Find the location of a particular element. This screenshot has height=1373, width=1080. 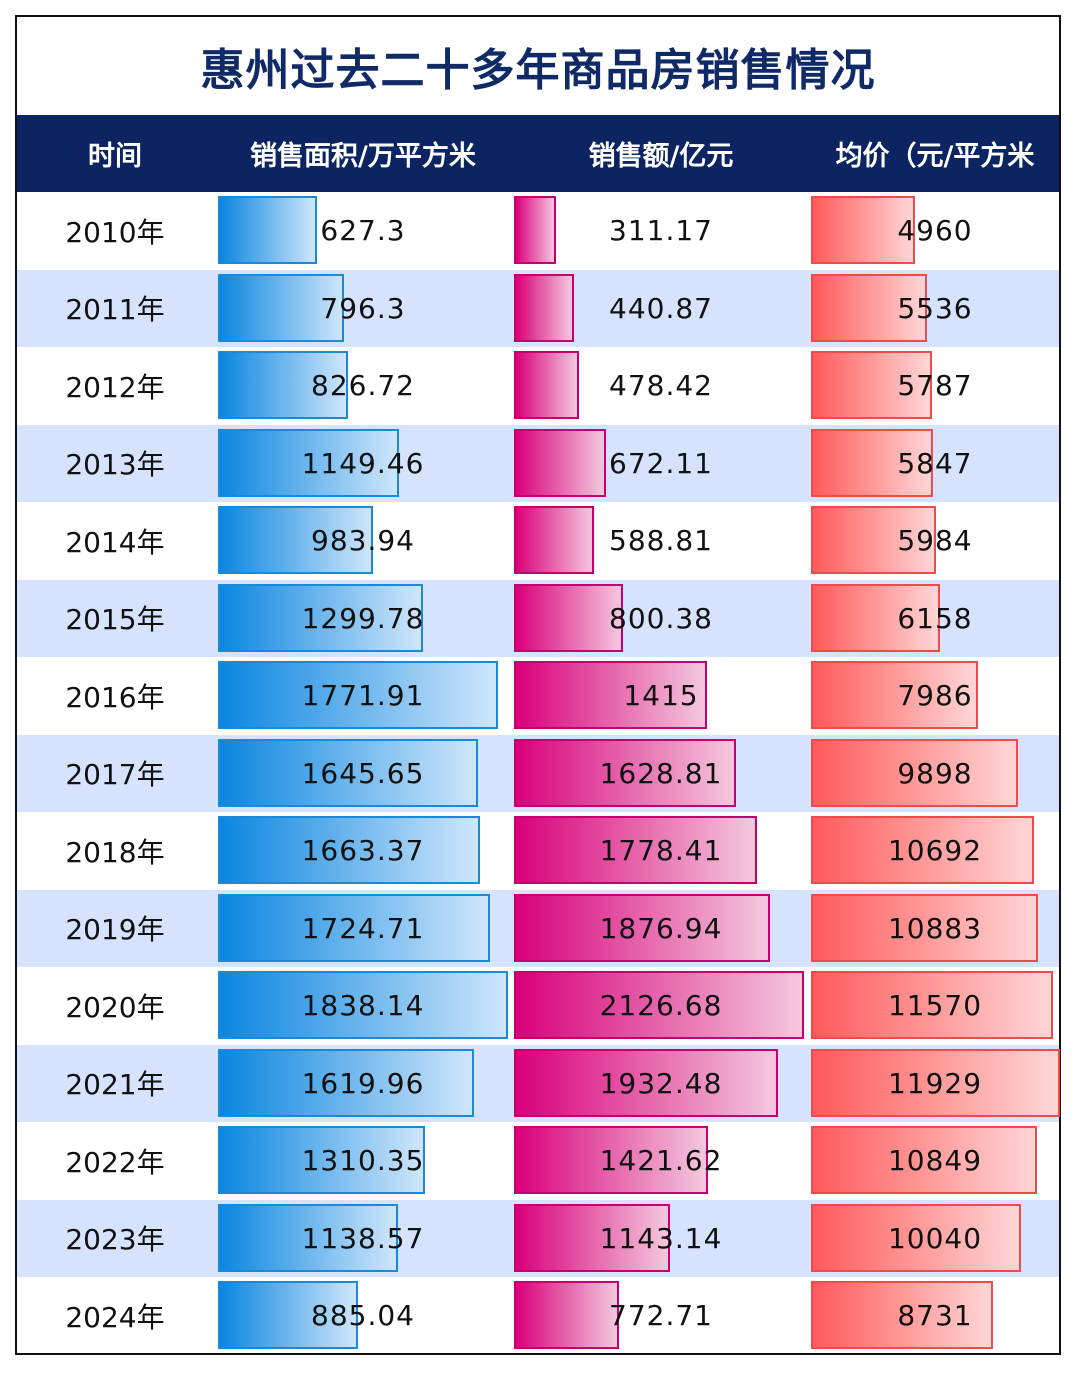

area-value: 885.04 is located at coordinates (363, 1316).